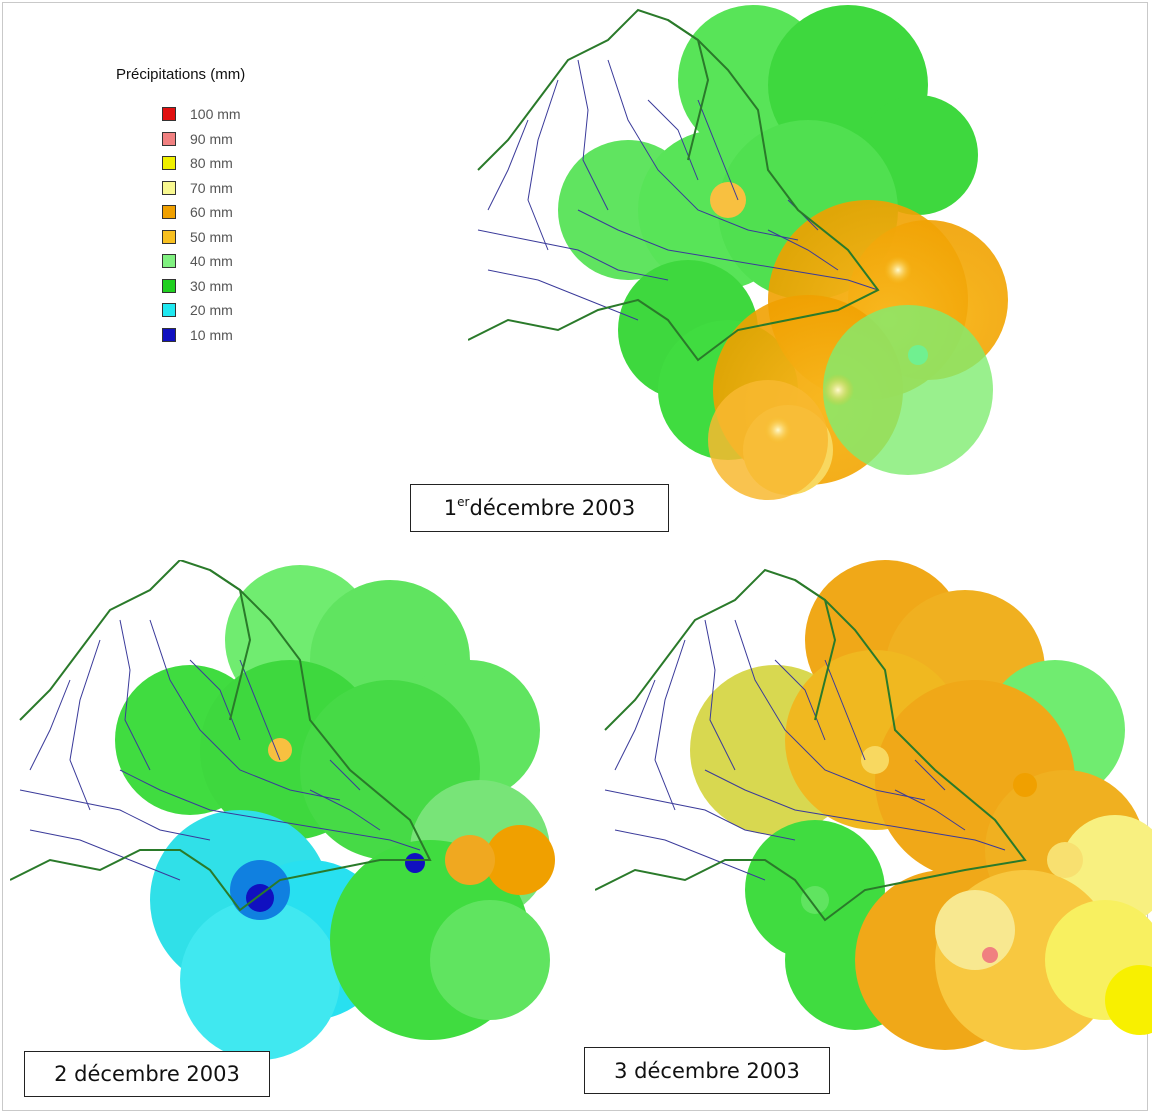 The image size is (1152, 1115). I want to click on legend-item: 70 mm, so click(206, 188).